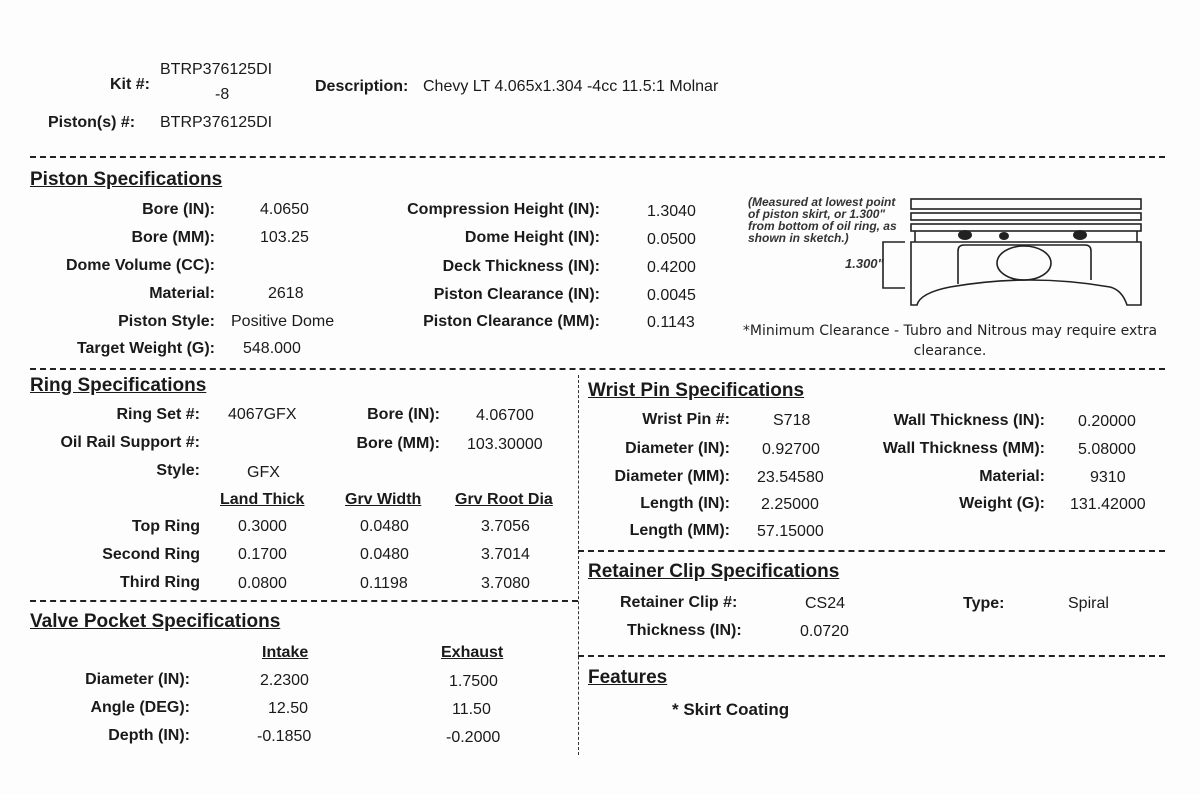 This screenshot has height=795, width=1200. Describe the element at coordinates (151, 554) in the screenshot. I see `ring-row-label: Second Ring` at that location.